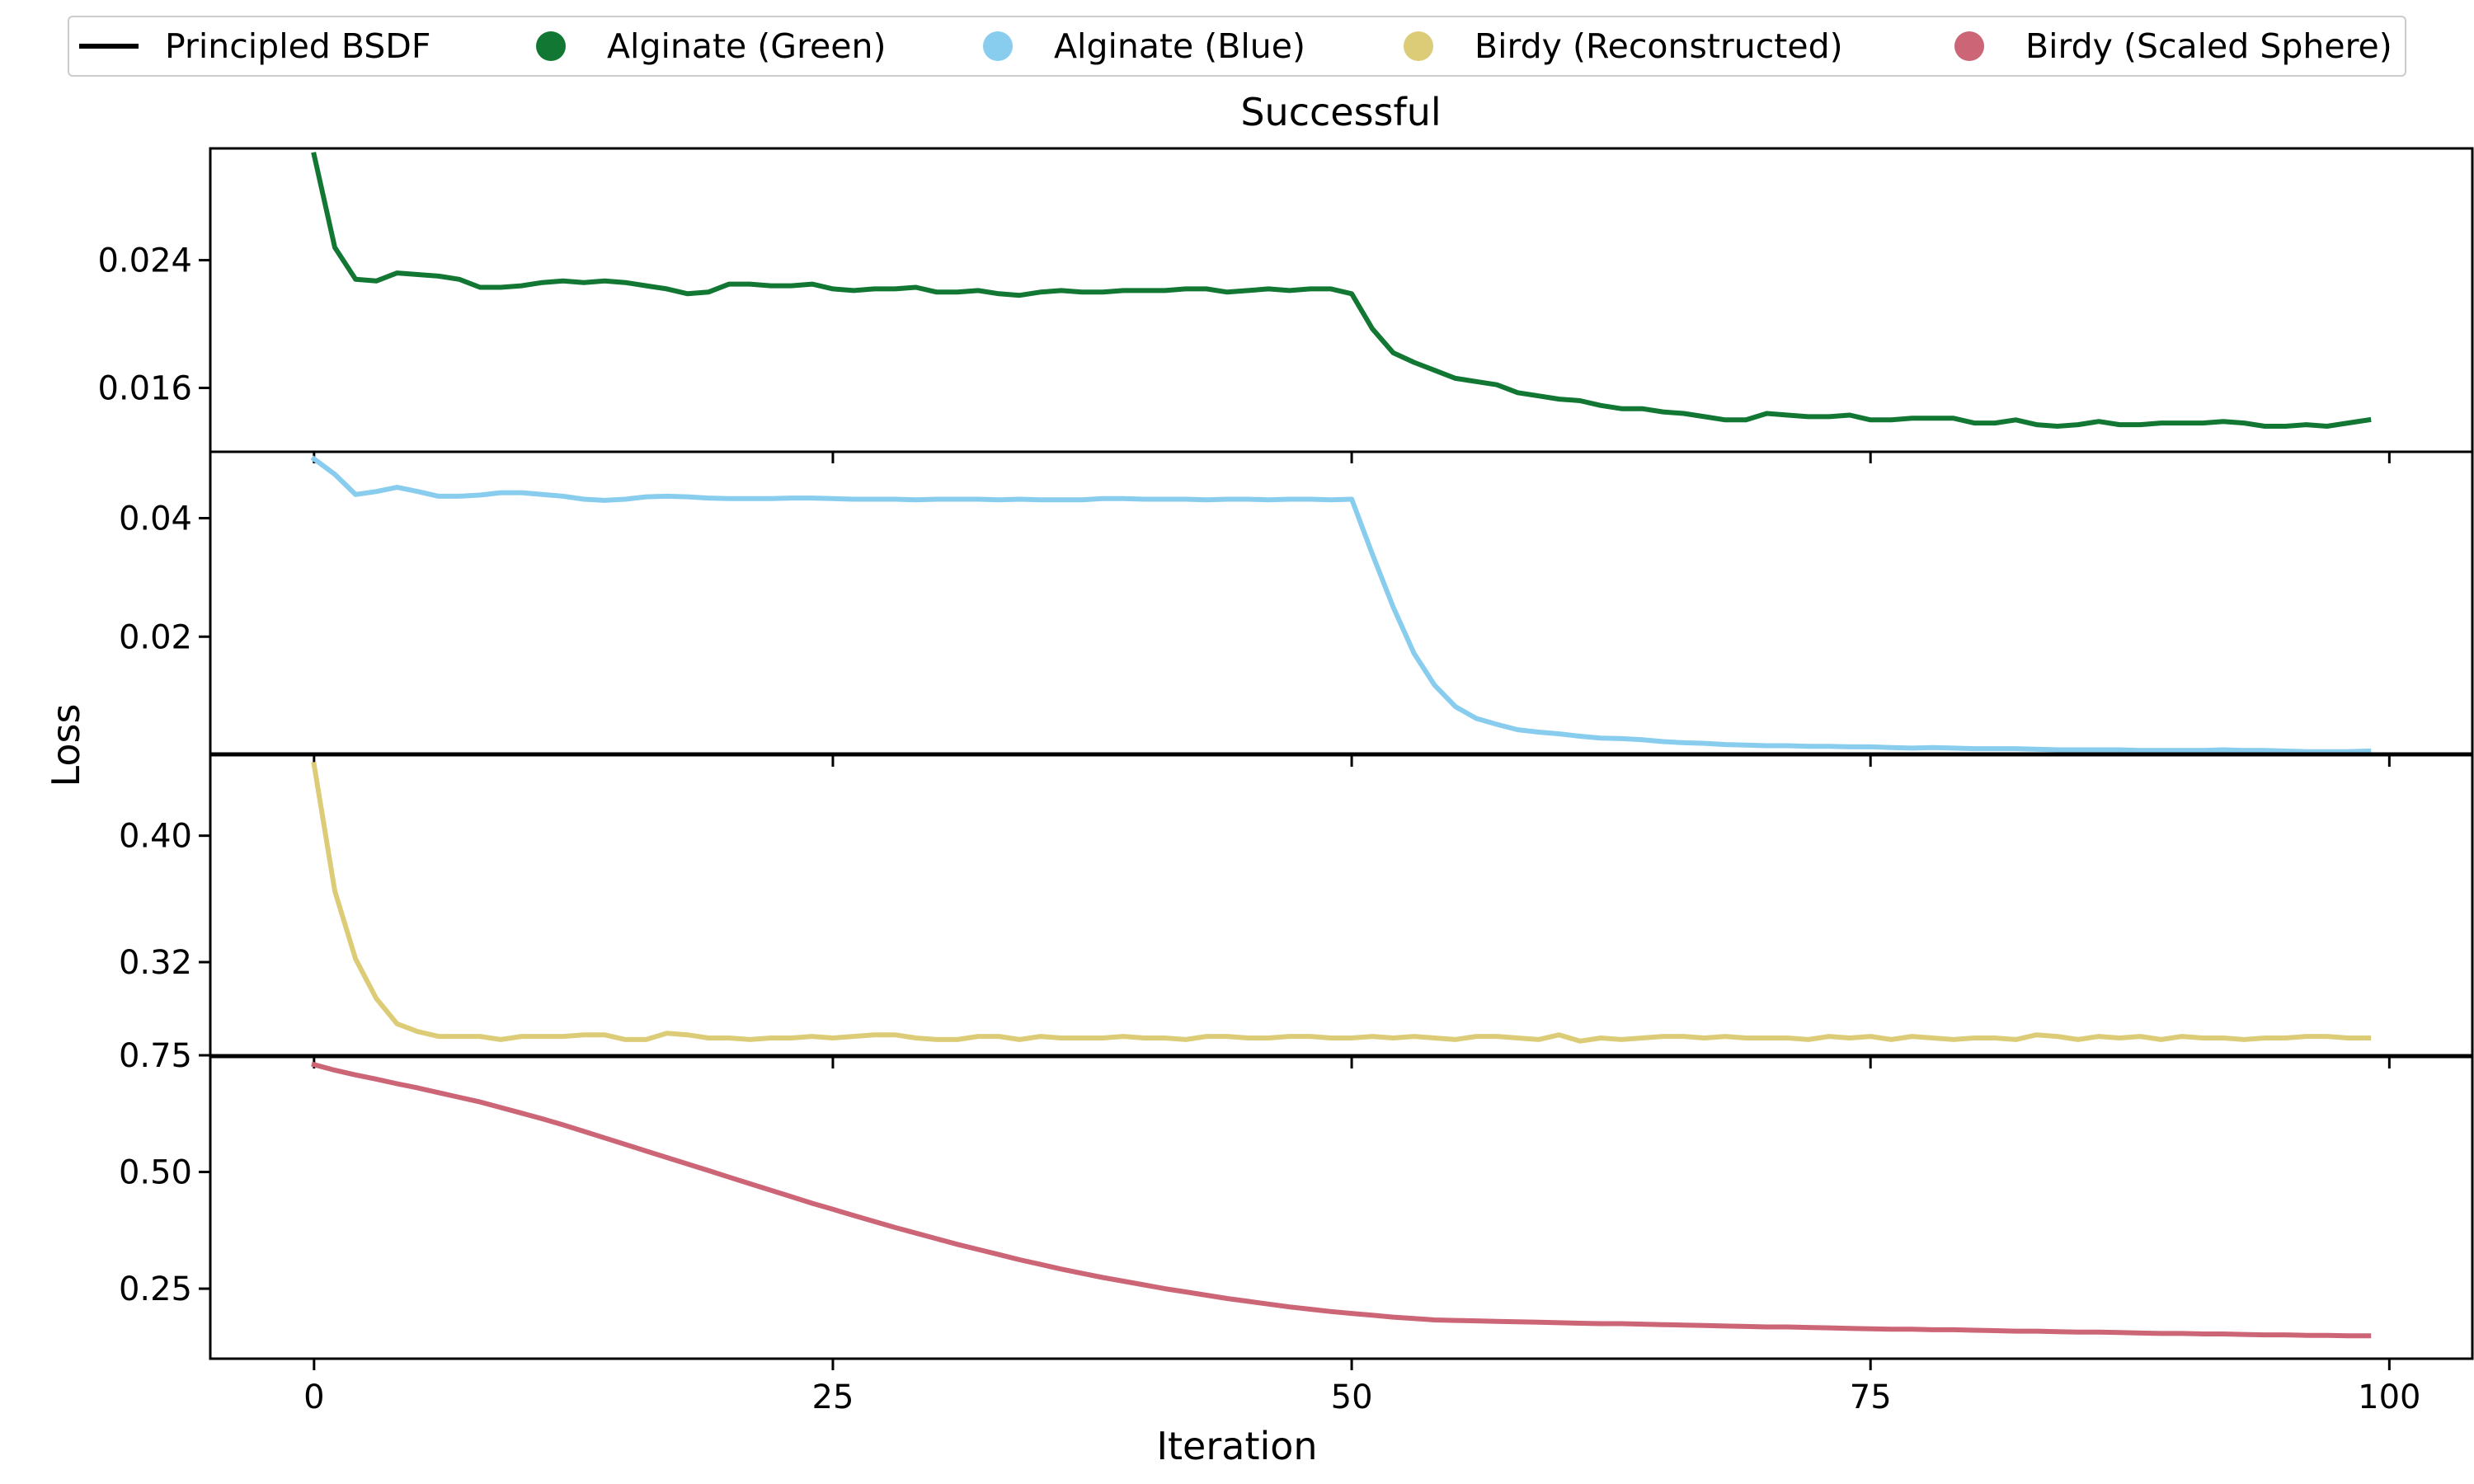  Describe the element at coordinates (144, 261) in the screenshot. I see `y-tick-label: 0.024` at that location.